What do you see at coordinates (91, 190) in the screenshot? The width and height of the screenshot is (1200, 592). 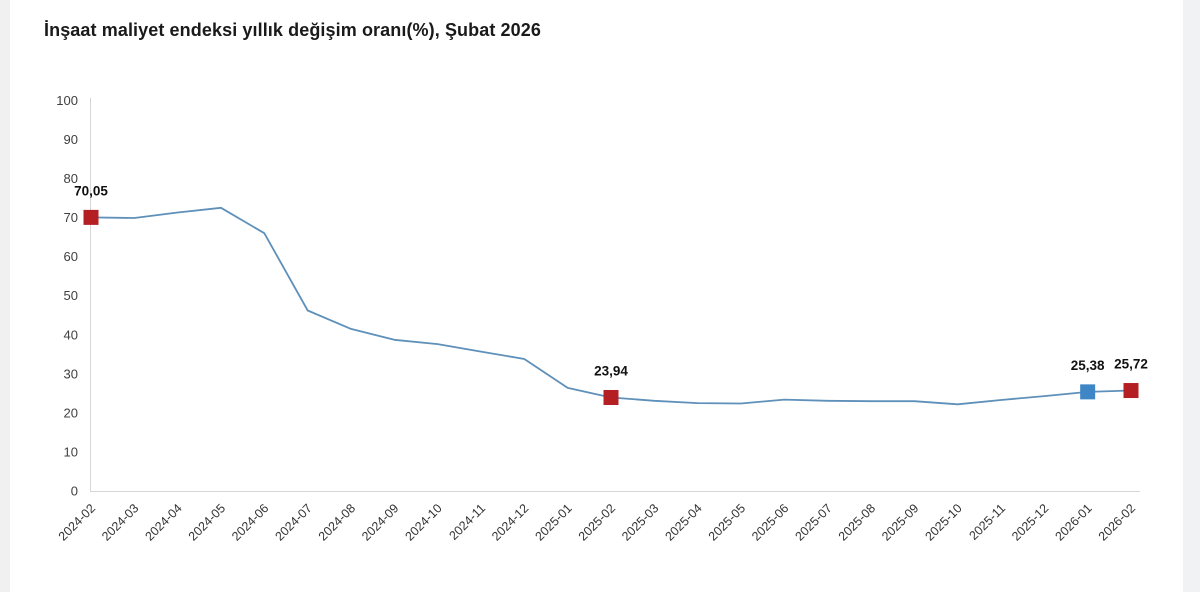 I see `data-point-label-2024-02: 70,05` at bounding box center [91, 190].